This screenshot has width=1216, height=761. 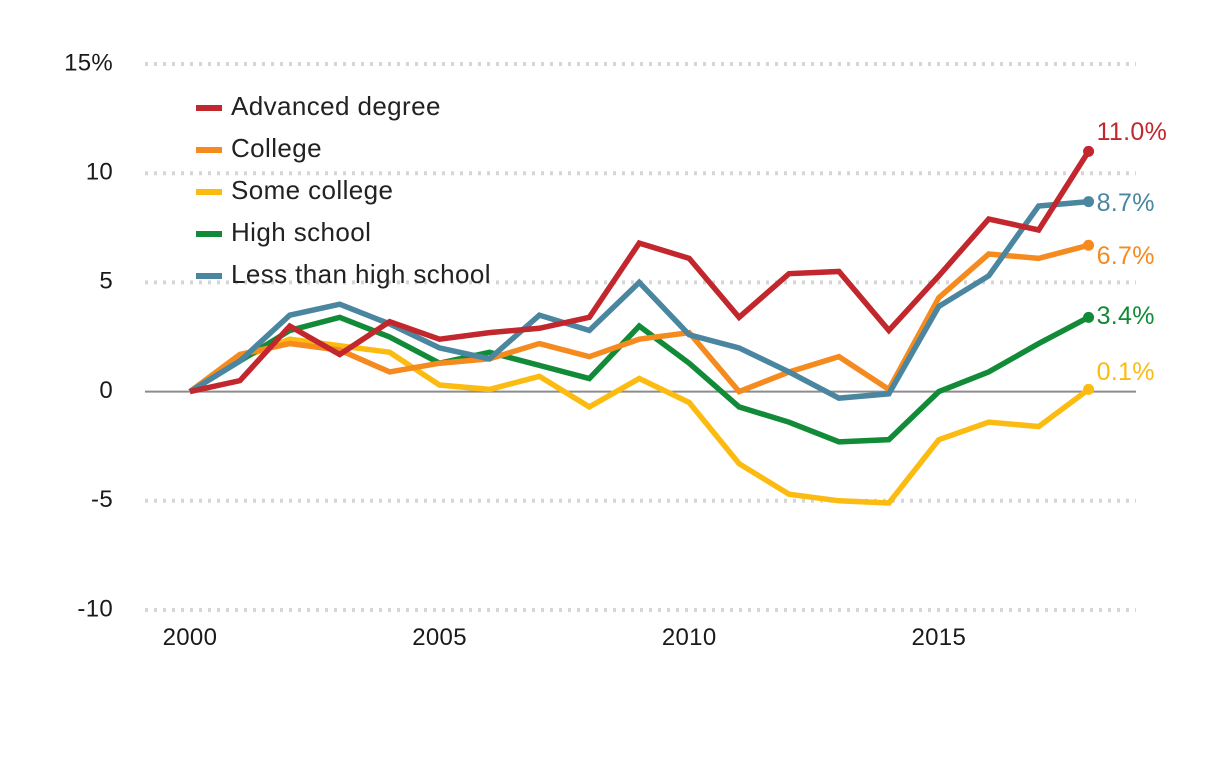 What do you see at coordinates (639, 379) in the screenshot?
I see `series-line-high-school` at bounding box center [639, 379].